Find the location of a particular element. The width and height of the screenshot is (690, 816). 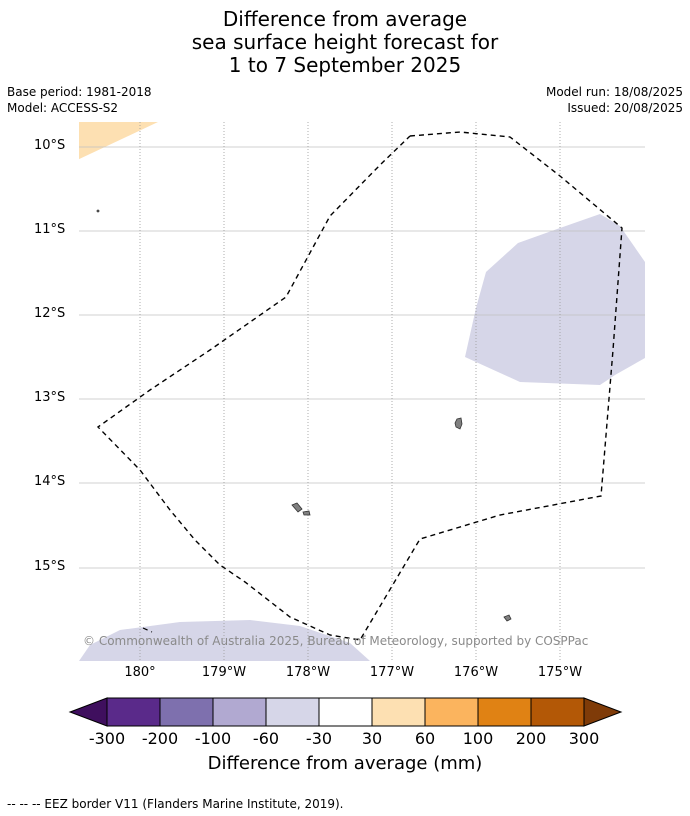

colorbar-title: Difference from average (mm) is located at coordinates (345, 763).